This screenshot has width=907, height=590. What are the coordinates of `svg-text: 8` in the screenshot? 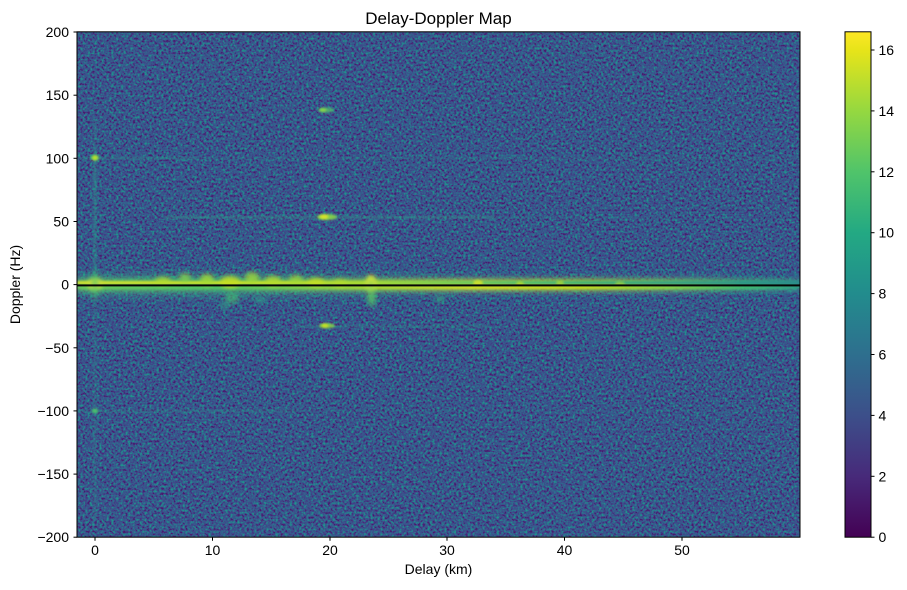 It's located at (883, 294).